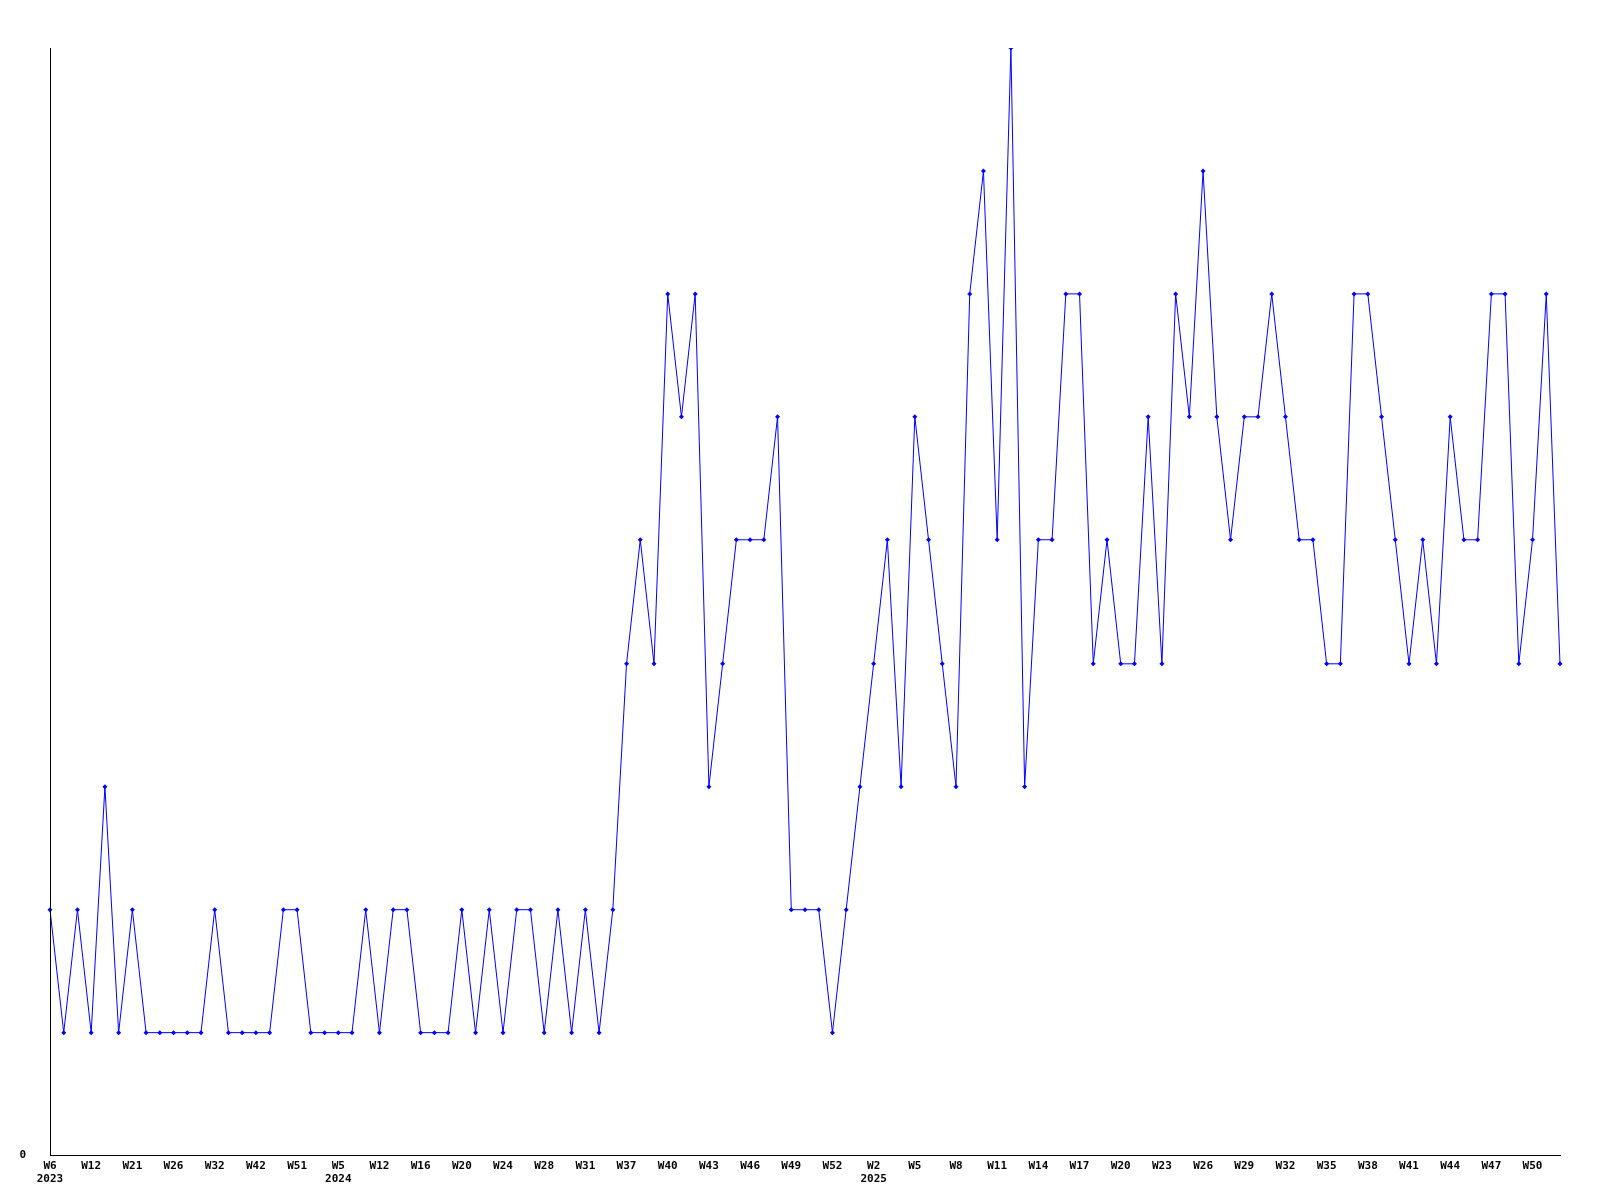  I want to click on x-tick-label: W8, so click(956, 1166).